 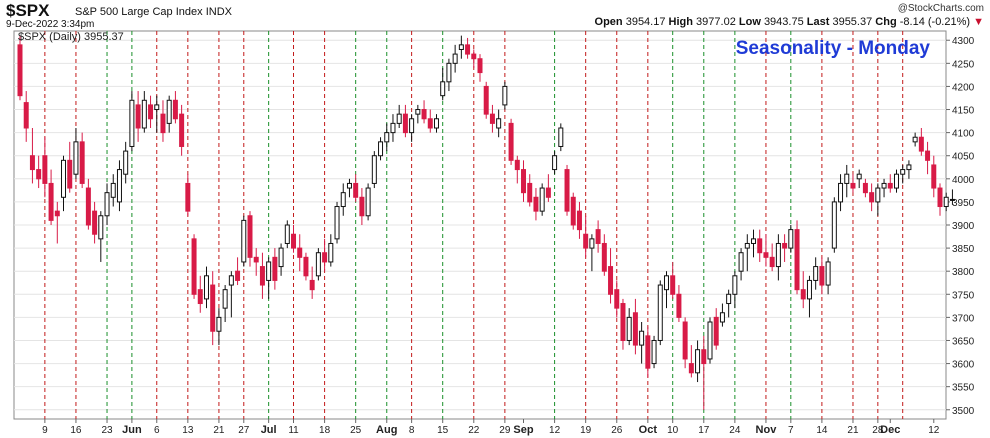 What do you see at coordinates (783, 22) in the screenshot?
I see `low-value: 3943.75` at bounding box center [783, 22].